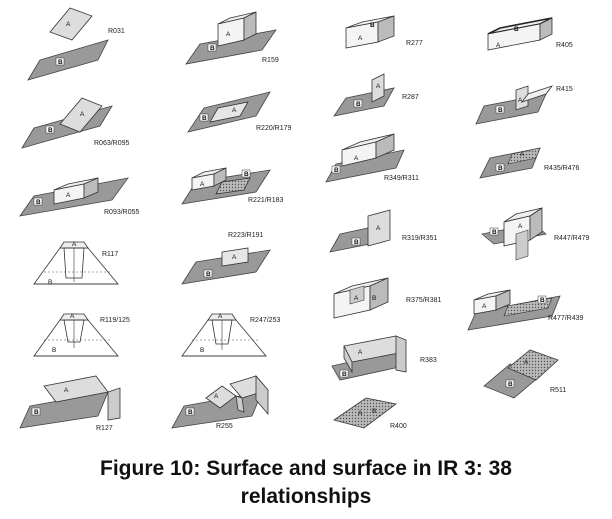  I want to click on diagram-r405: A B R405, so click(530, 34).